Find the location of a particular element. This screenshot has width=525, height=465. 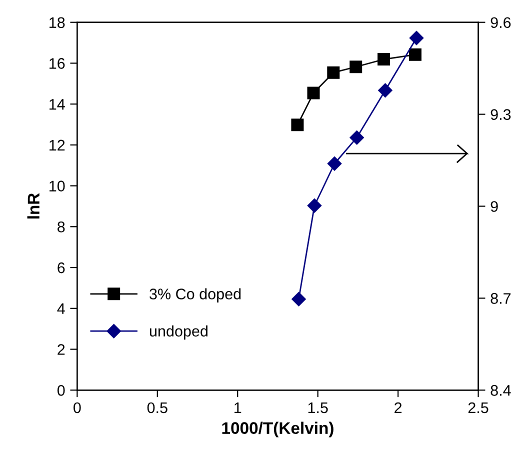

x-tick-label: 0.5 is located at coordinates (157, 408).